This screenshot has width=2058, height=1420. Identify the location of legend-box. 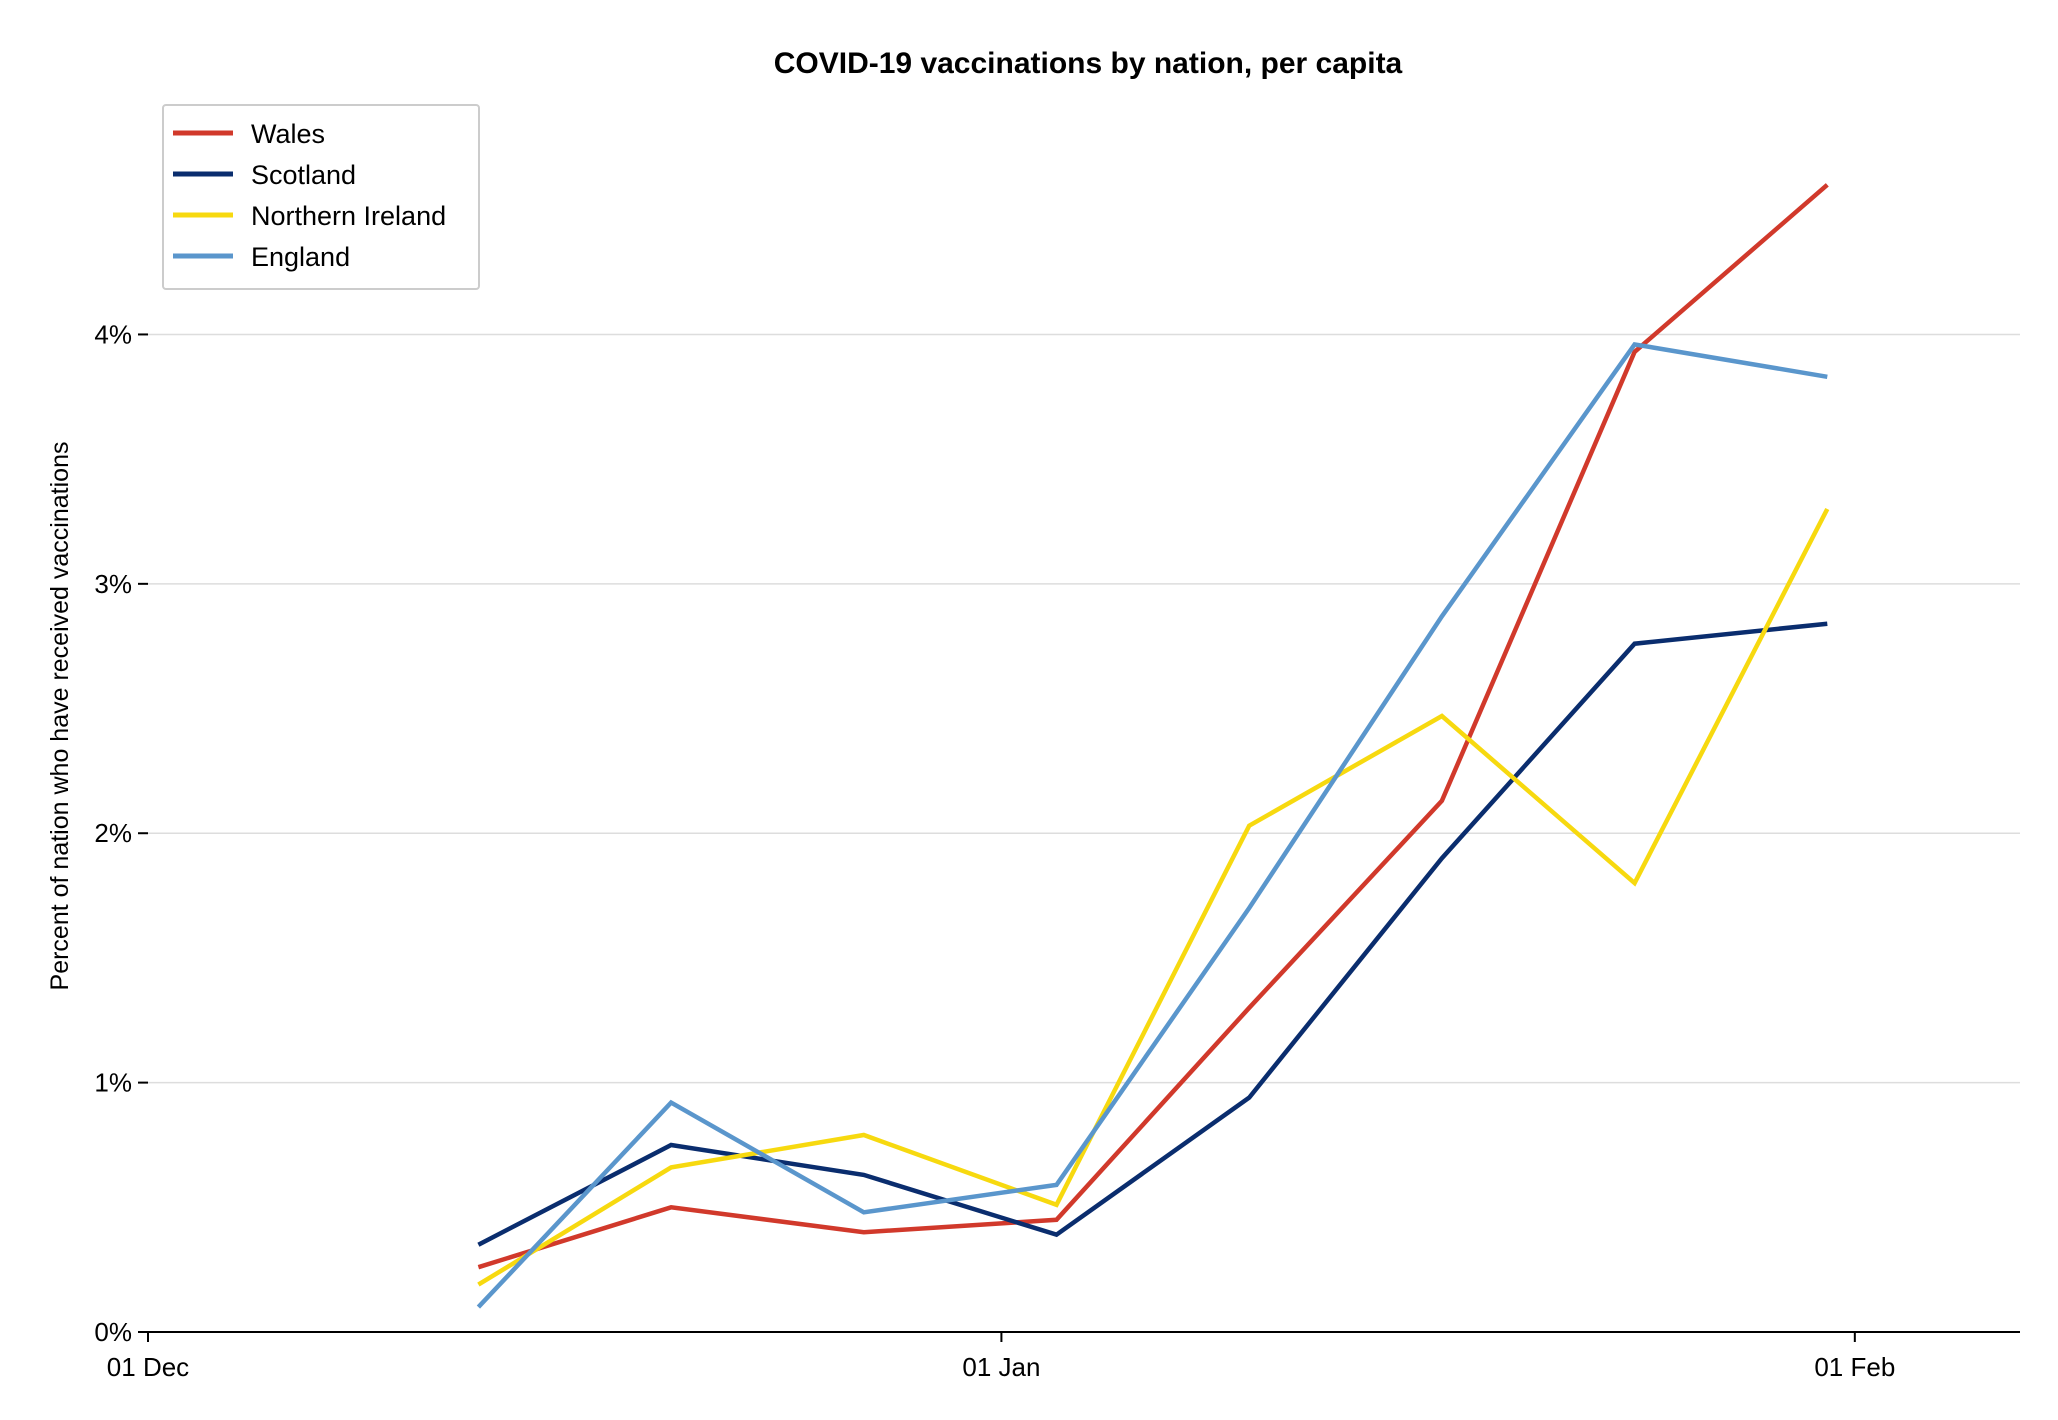
(321, 197).